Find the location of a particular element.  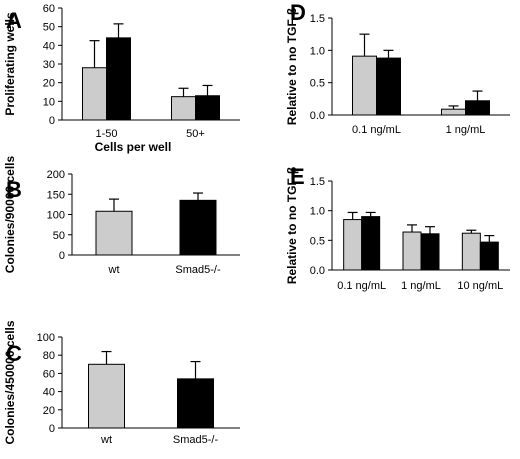

x-axis-label: Cells per well is located at coordinates (133, 147).